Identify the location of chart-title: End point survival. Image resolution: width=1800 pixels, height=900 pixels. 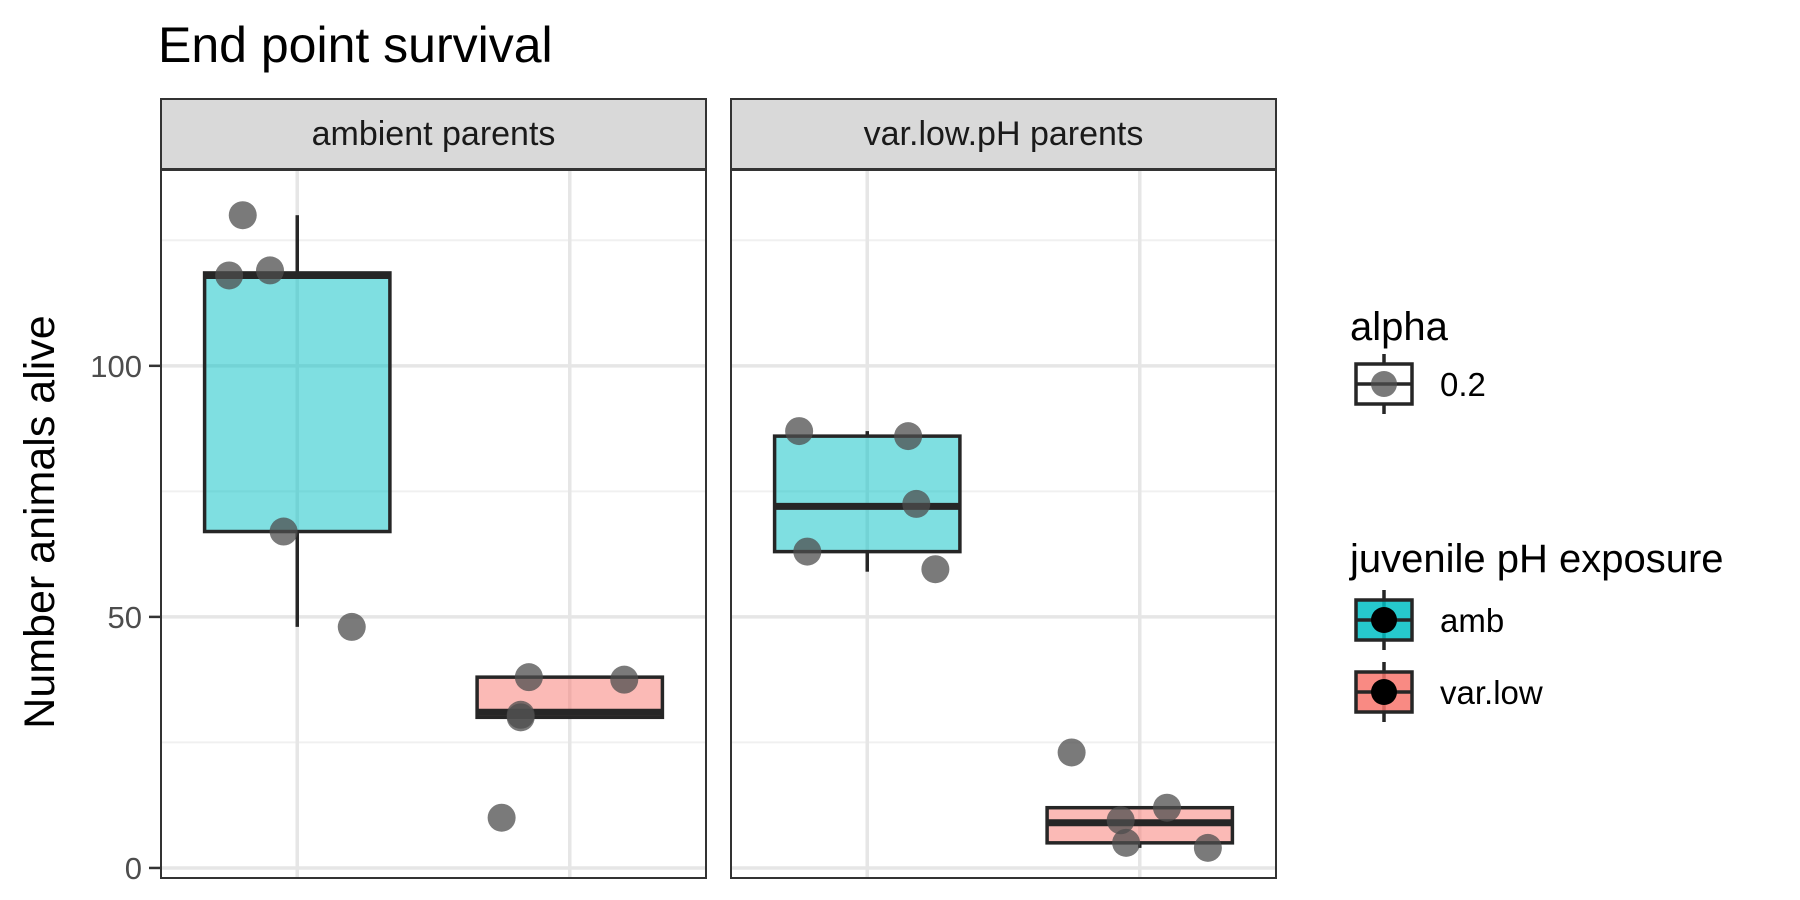
(355, 45).